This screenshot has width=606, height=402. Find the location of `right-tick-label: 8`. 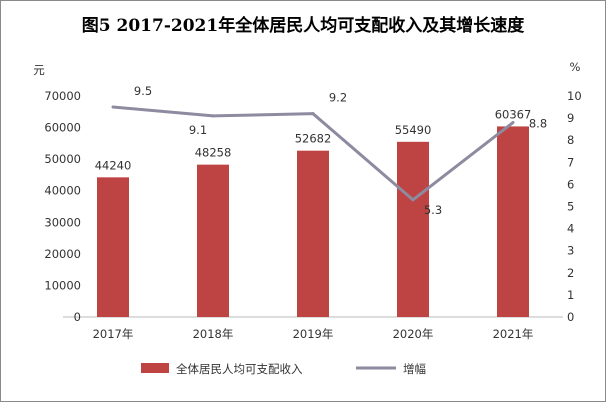

right-tick-label: 8 is located at coordinates (570, 140).